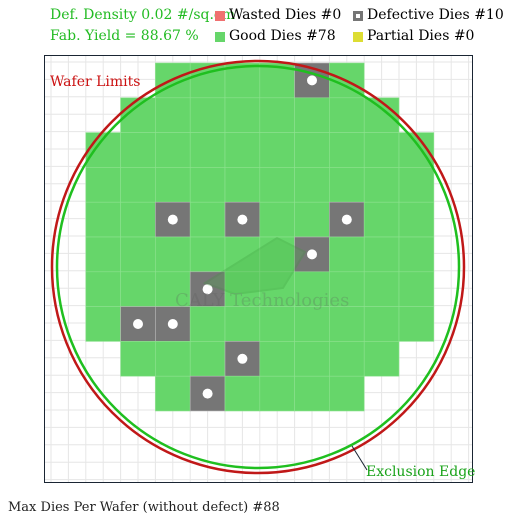 The image size is (522, 517). Describe the element at coordinates (143, 15) in the screenshot. I see `defect-density-label: Def. Density 0.02 #/sq.cm` at that location.